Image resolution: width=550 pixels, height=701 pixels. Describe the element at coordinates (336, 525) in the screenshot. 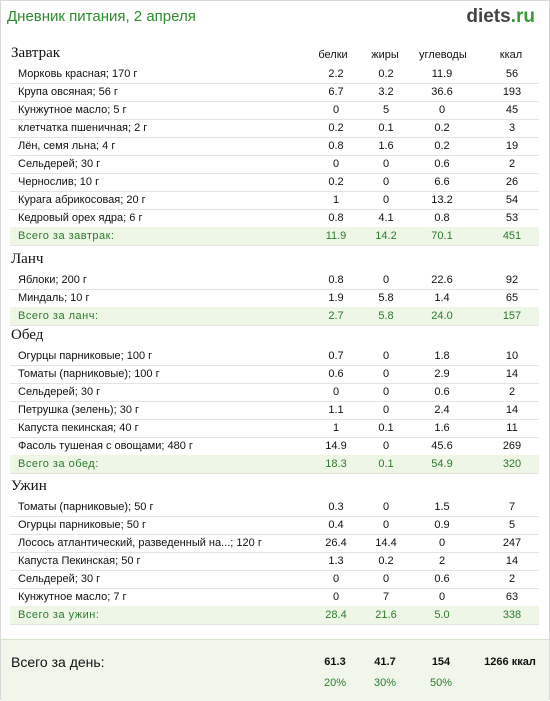

I see `value-protein: 0.4` at that location.